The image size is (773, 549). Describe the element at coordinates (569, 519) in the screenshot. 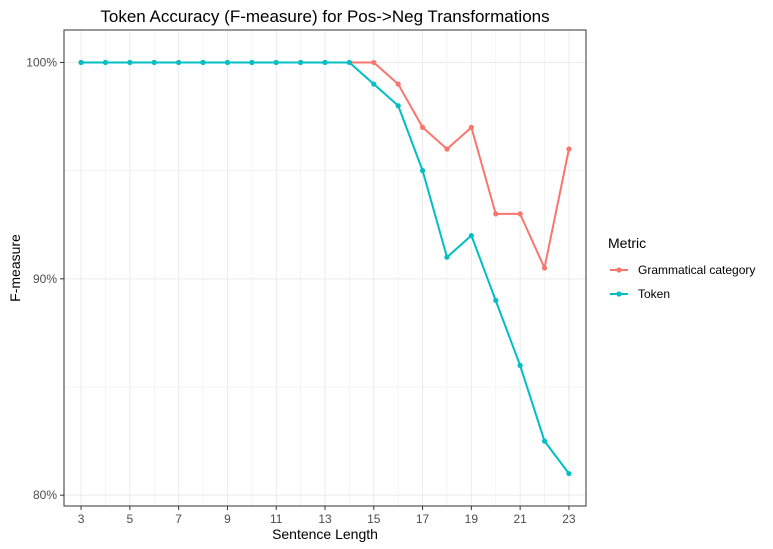

I see `x-tick-label: 23` at that location.